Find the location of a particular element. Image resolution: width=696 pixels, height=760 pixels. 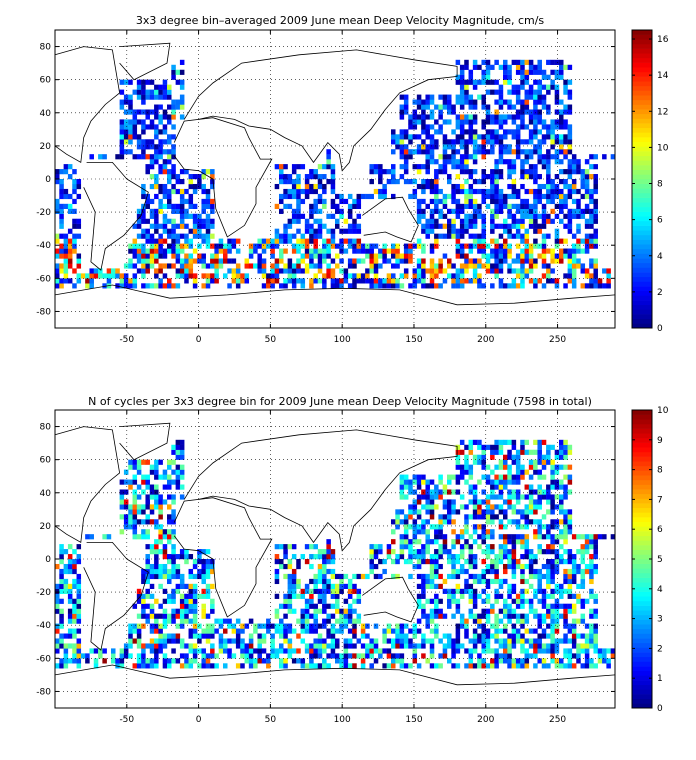

colorbar-tick-label: 8 is located at coordinates (660, 185).